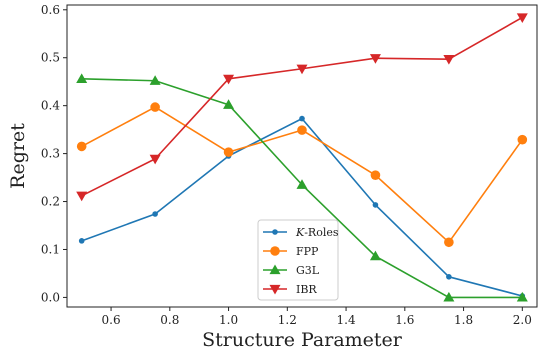 The height and width of the screenshot is (356, 545). I want to click on legend-label: G3L, so click(308, 270).